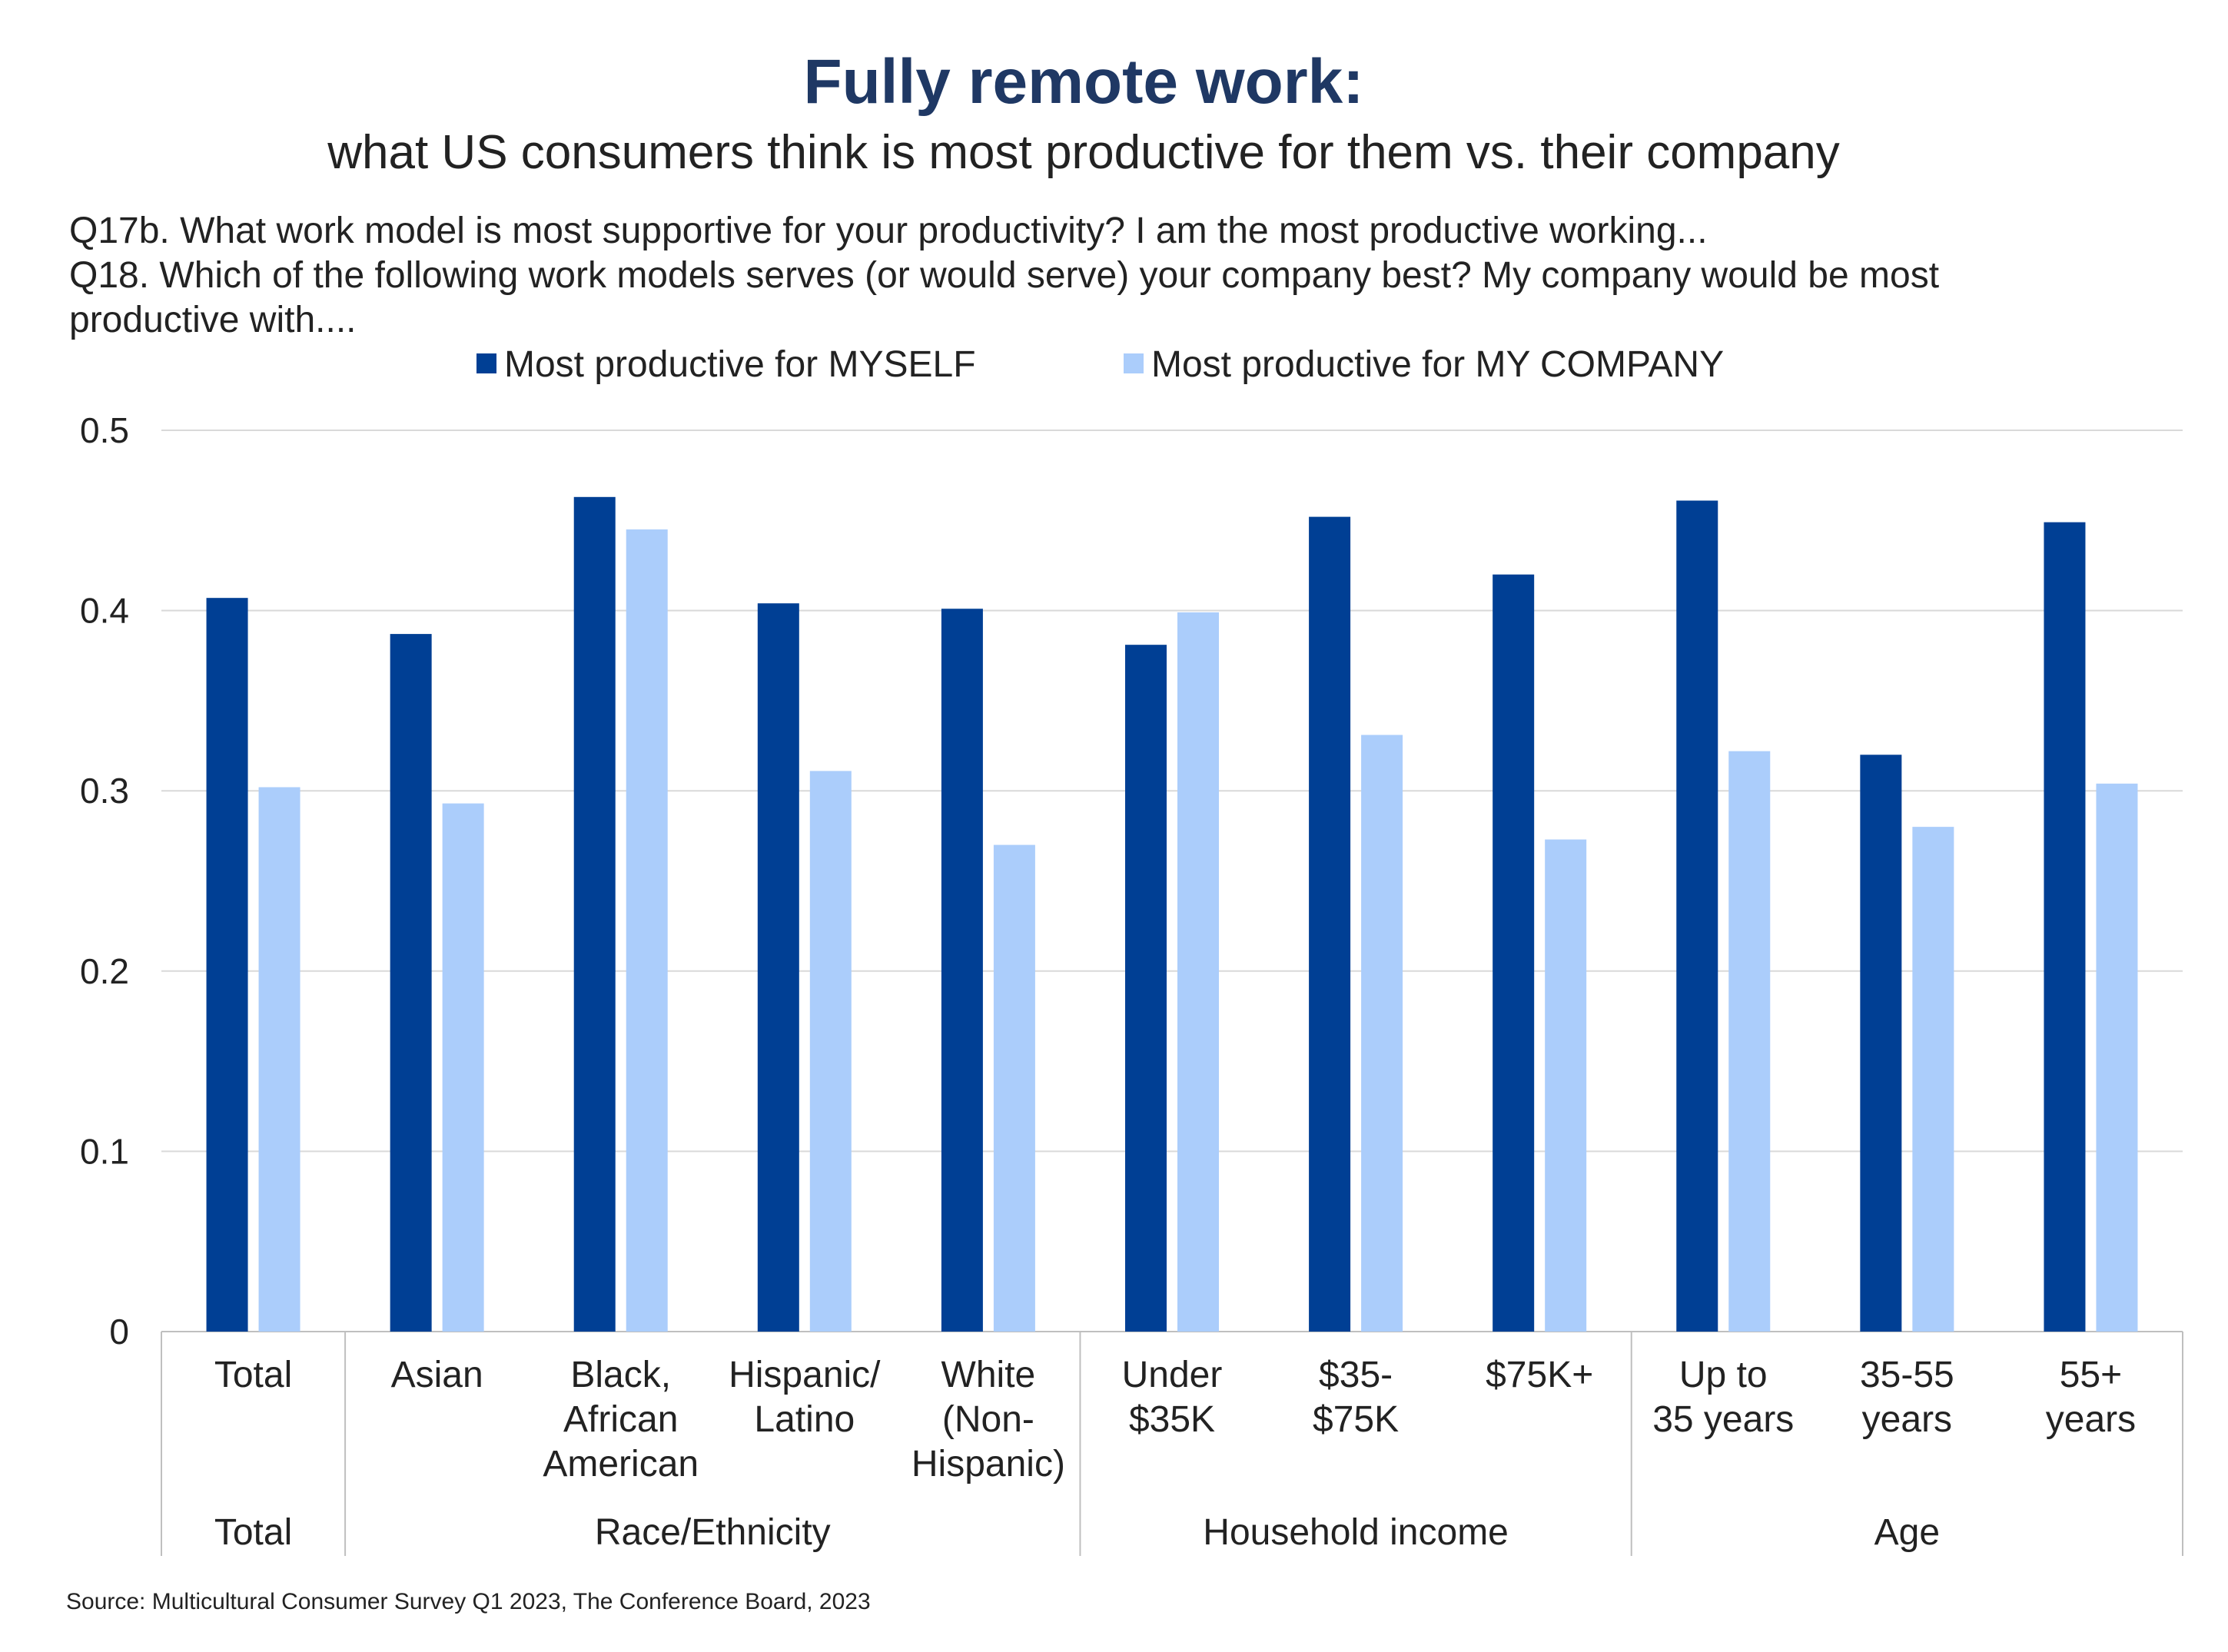 The width and height of the screenshot is (2228, 1652). I want to click on x-group-label: Age, so click(1907, 1532).